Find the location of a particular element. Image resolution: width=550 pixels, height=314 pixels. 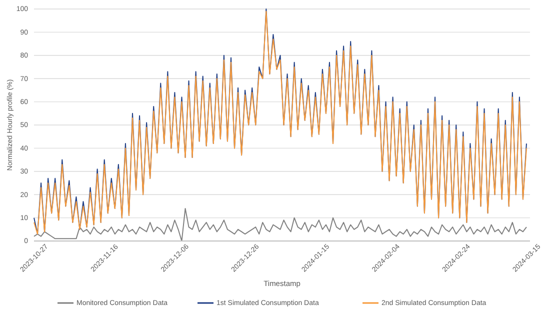

line-series is located at coordinates (280, 225).